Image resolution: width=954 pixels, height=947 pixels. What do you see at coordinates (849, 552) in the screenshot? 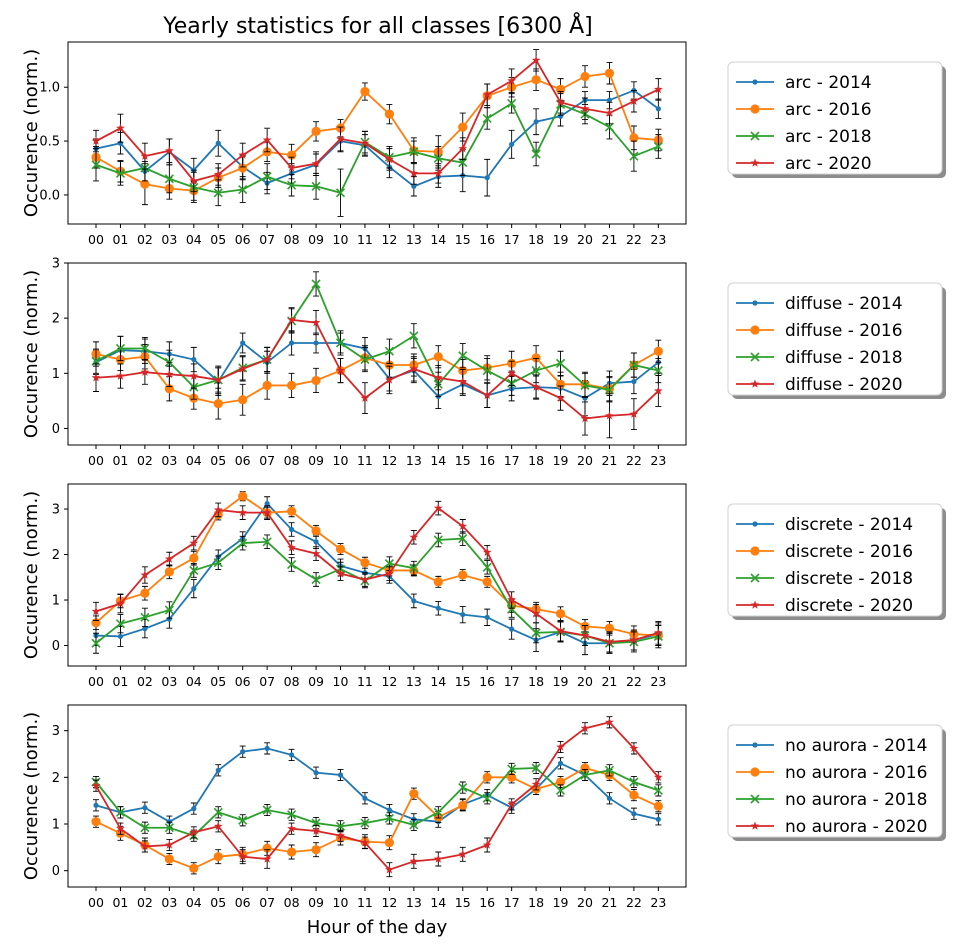
I see `legend-label: discrete - 2016` at bounding box center [849, 552].